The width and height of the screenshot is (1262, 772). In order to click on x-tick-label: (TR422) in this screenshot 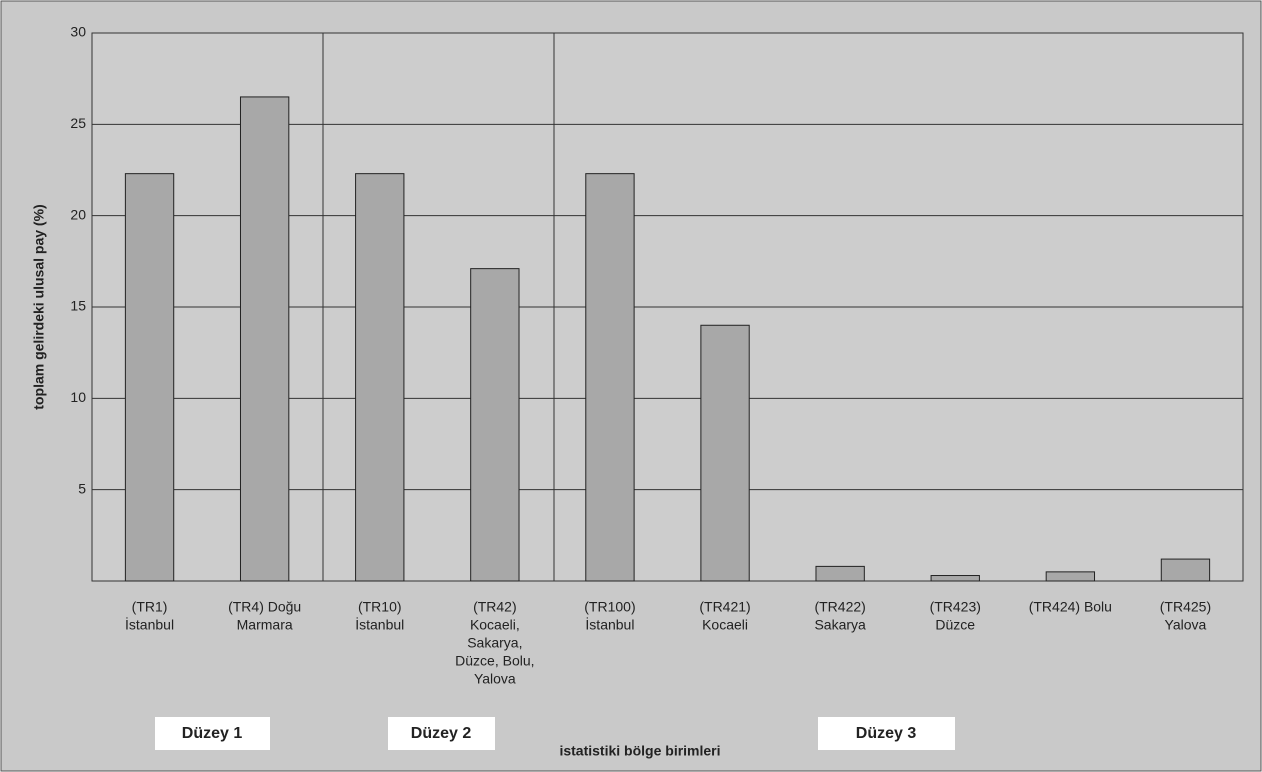, I will do `click(839, 607)`.